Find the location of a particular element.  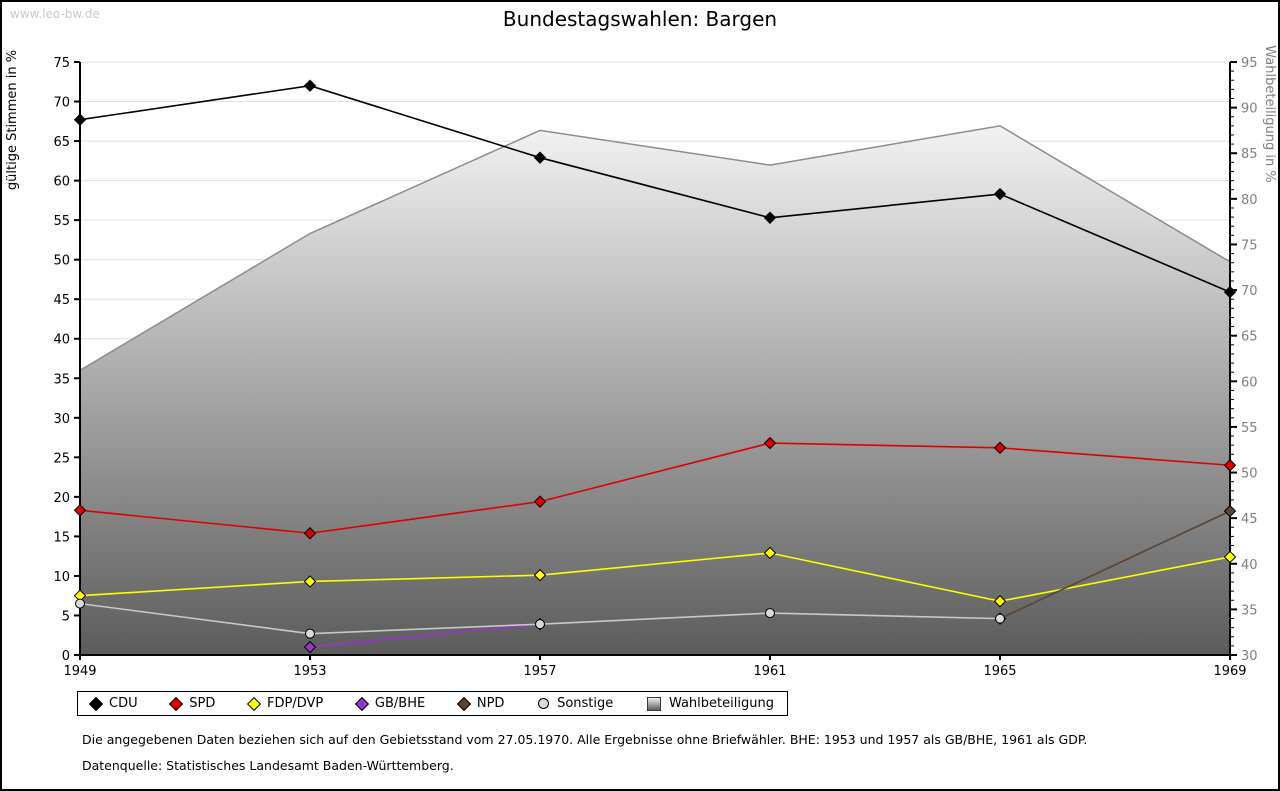

legend-label: GB/BHE is located at coordinates (400, 703).